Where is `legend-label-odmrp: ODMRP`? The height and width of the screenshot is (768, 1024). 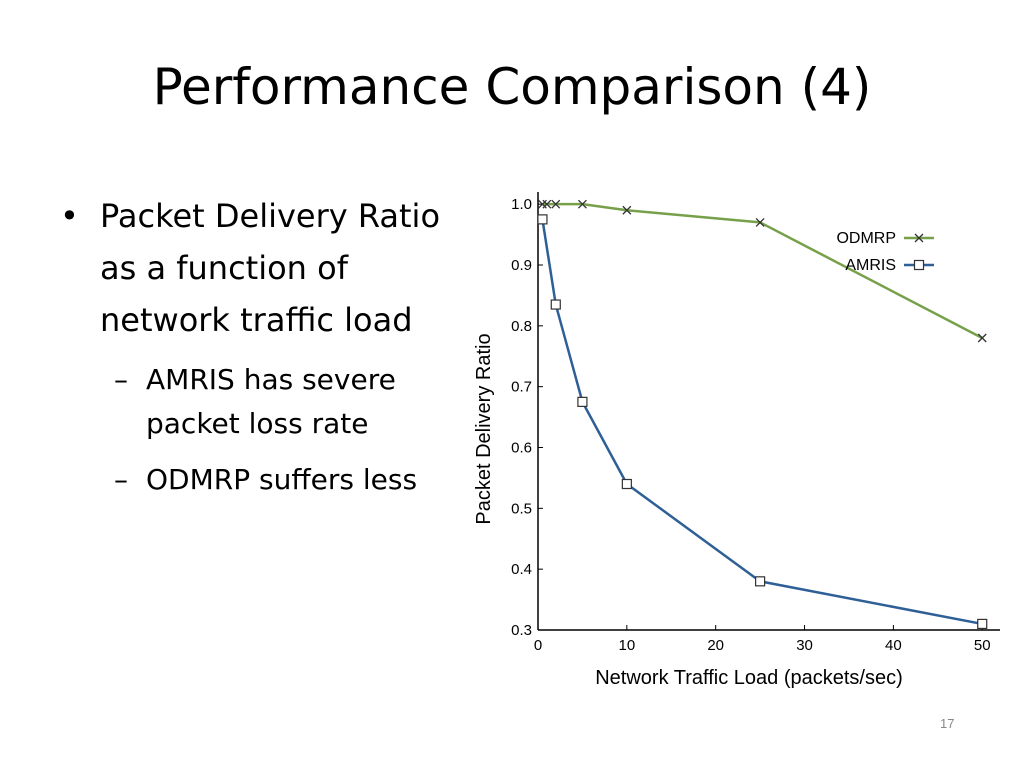
legend-label-odmrp: ODMRP is located at coordinates (866, 238).